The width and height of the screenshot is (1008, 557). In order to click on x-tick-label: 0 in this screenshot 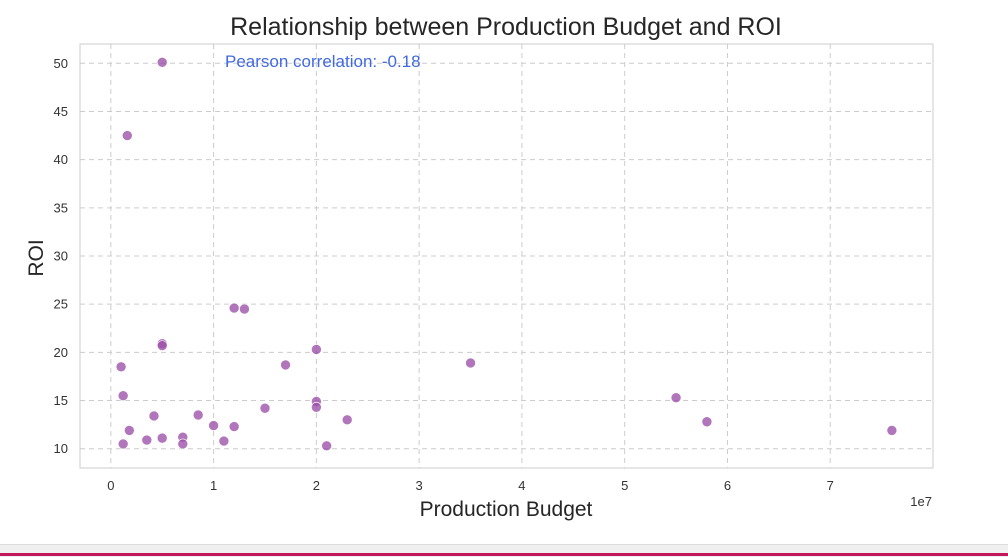, I will do `click(110, 485)`.